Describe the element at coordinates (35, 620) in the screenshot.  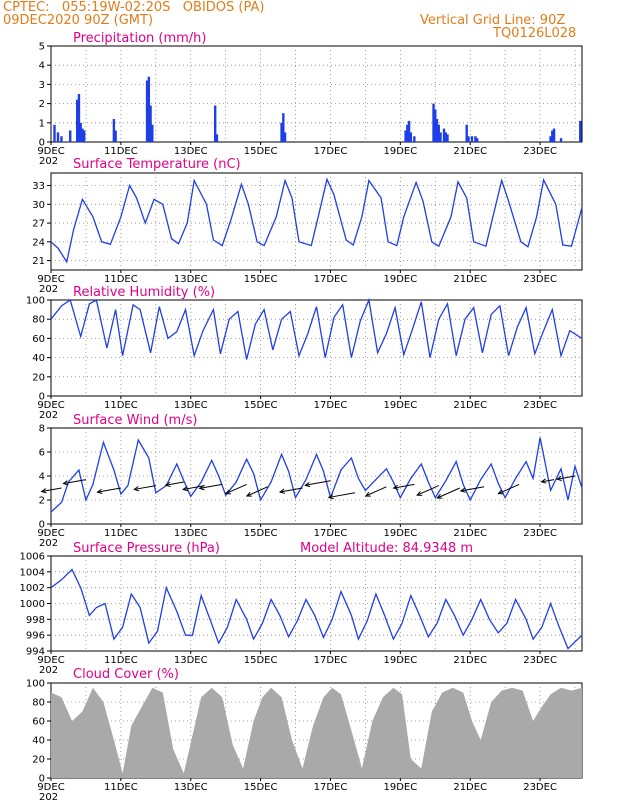
I see `ytick-label: 998` at that location.